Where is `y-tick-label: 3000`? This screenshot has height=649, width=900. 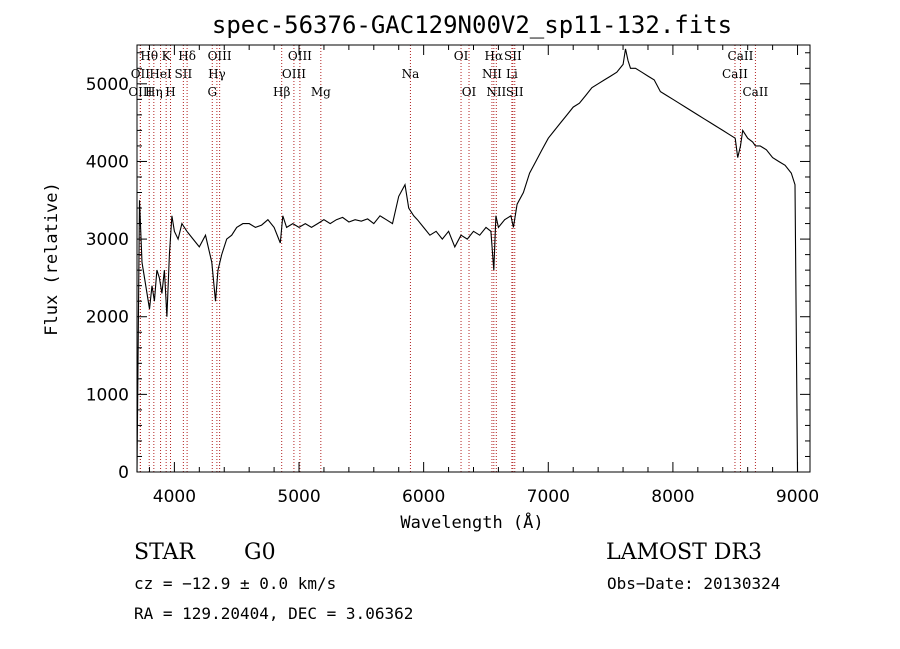
y-tick-label: 3000 is located at coordinates (107, 240).